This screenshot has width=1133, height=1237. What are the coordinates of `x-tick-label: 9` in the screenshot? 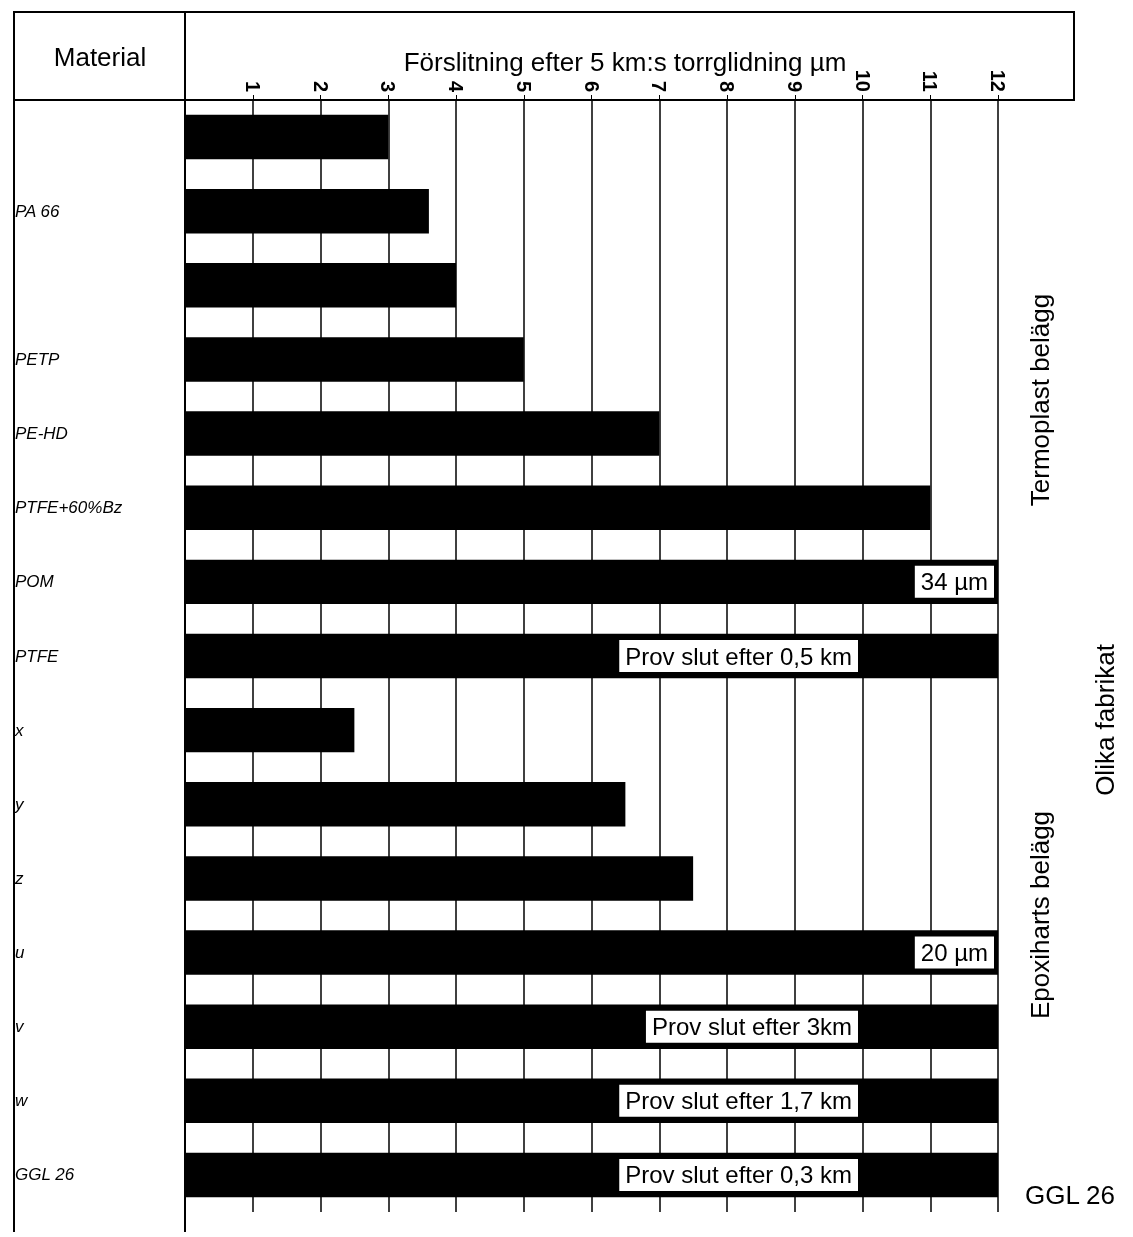 It's located at (794, 86).